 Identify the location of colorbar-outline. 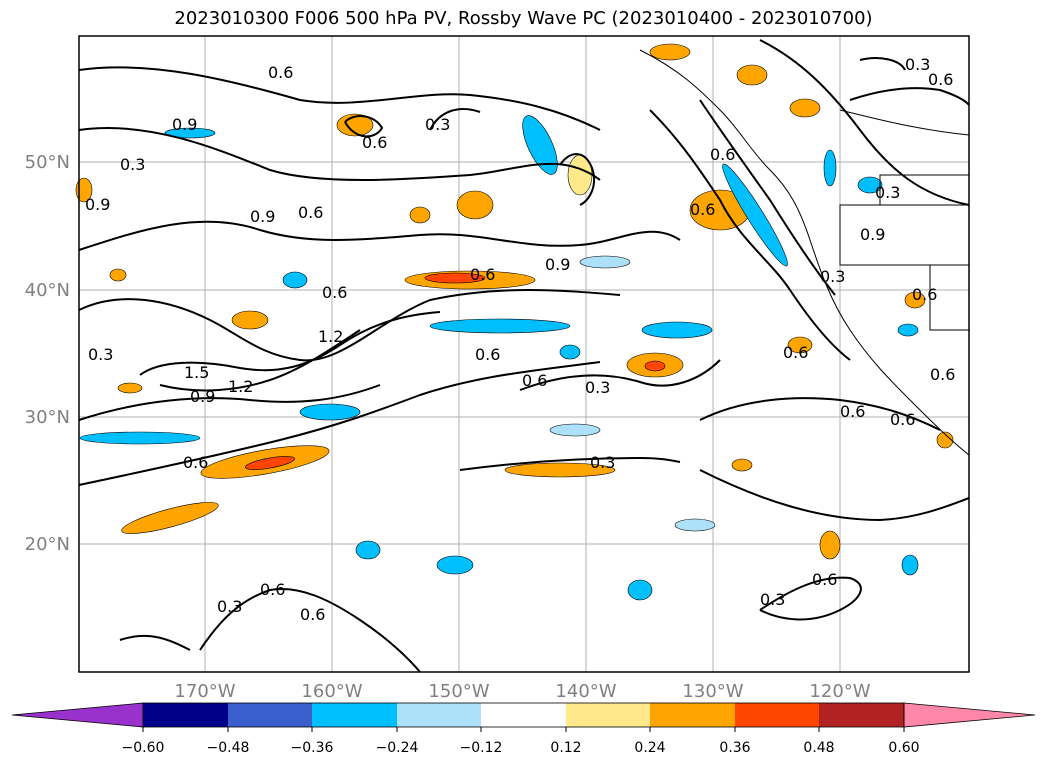
(523, 715).